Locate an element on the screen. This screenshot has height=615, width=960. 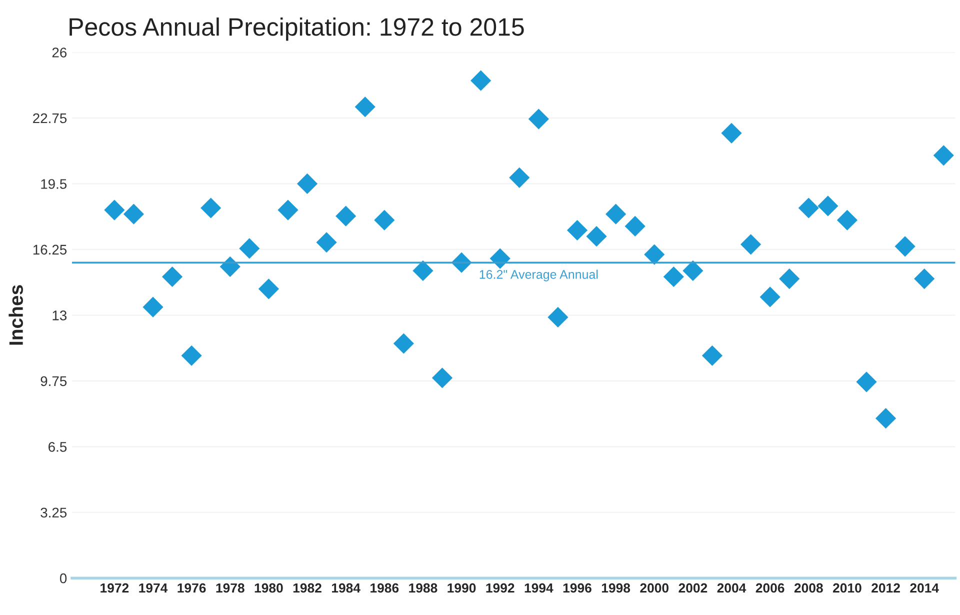
x-tick-label: 1990 is located at coordinates (462, 588).